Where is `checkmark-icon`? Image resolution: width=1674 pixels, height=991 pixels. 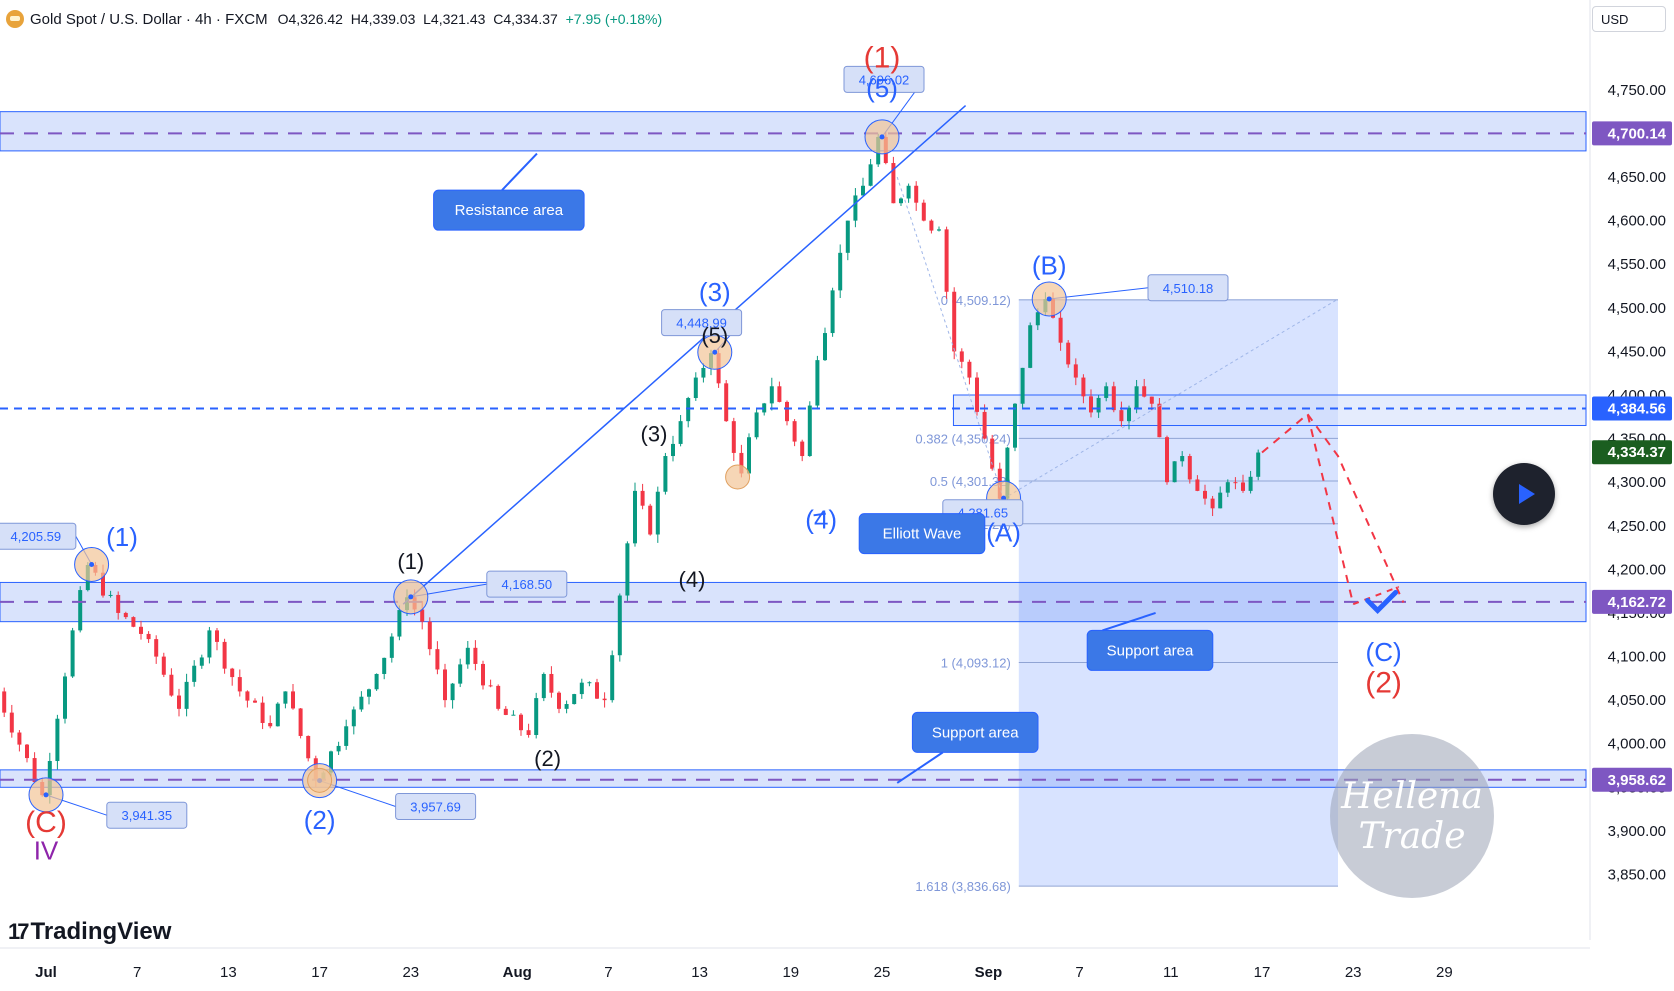 checkmark-icon is located at coordinates (1382, 602).